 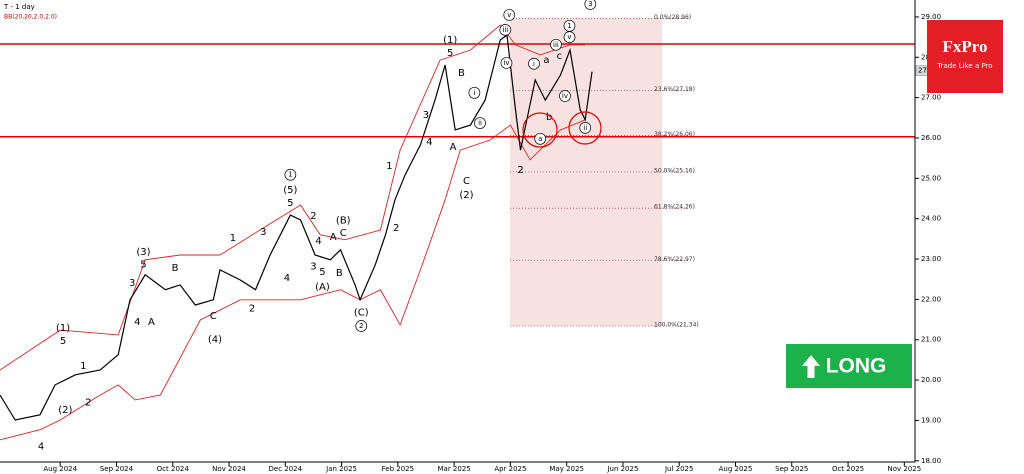 What do you see at coordinates (672, 17) in the screenshot?
I see `fib-label: 0.0%(28.96)` at bounding box center [672, 17].